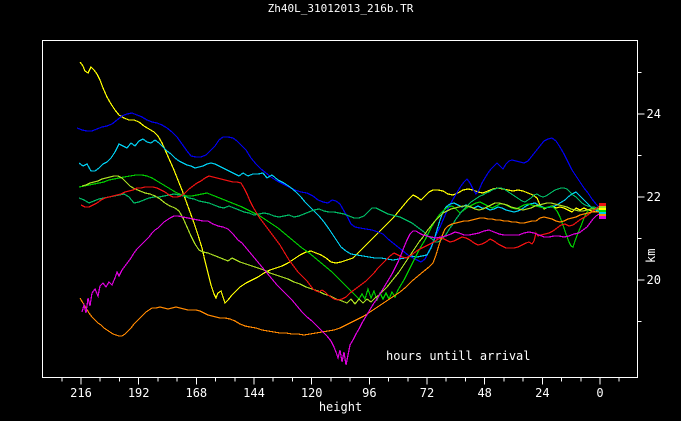 The image size is (681, 421). What do you see at coordinates (651, 255) in the screenshot?
I see `y-axis-unit-label: km` at bounding box center [651, 255].